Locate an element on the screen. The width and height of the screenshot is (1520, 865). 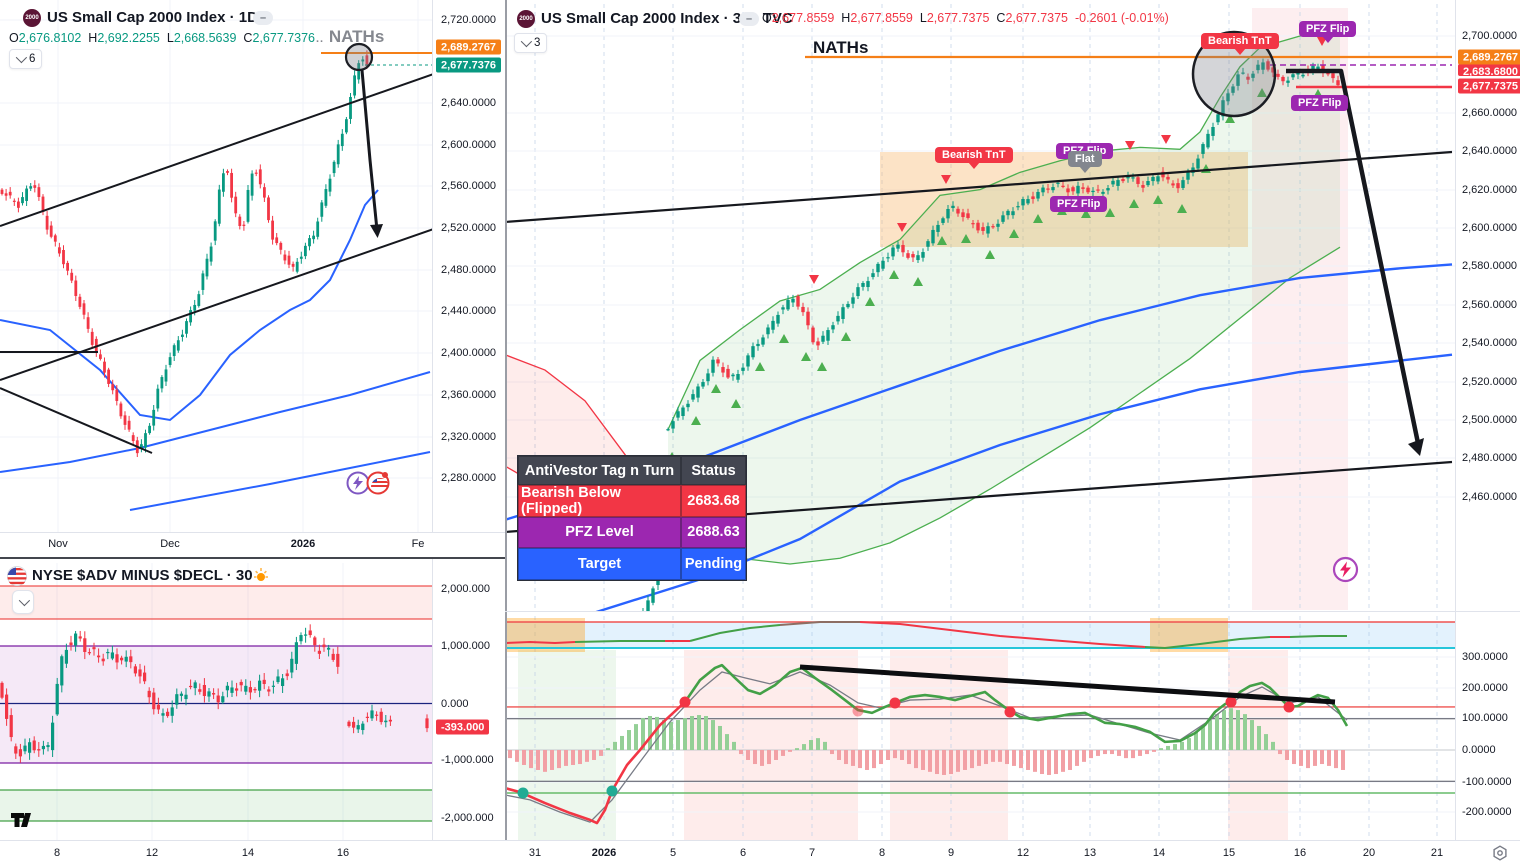
value-axis-label: 1,000.000 is located at coordinates (465, 646).